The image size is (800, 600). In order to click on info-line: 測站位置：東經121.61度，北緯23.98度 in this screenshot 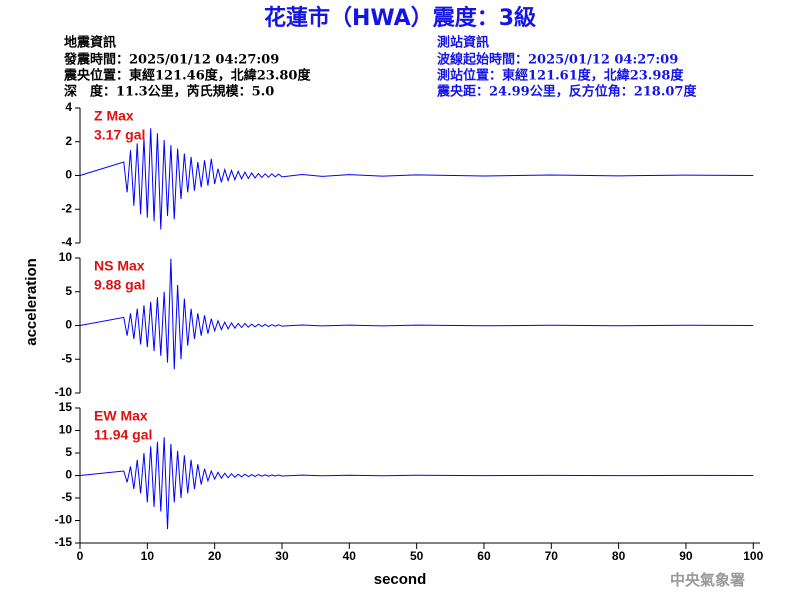, I will do `click(560, 76)`.